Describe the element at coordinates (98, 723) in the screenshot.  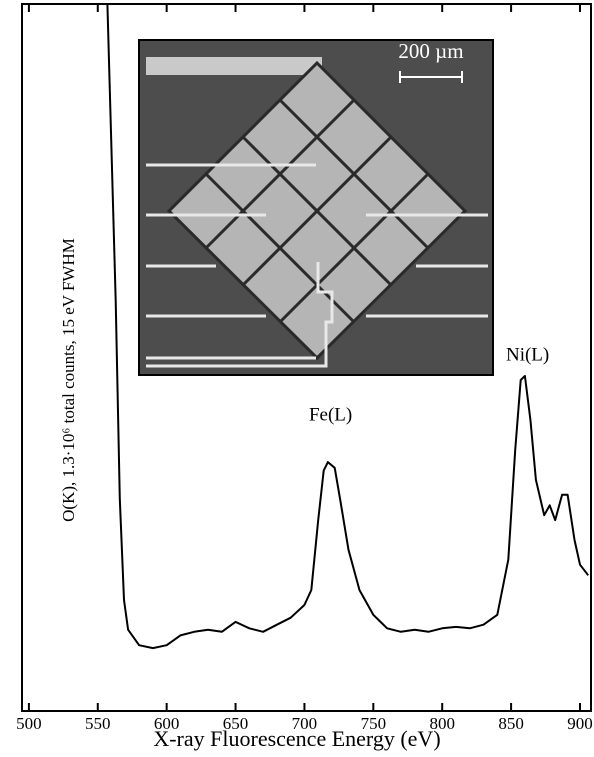
I see `x-tick-label: 550` at that location.